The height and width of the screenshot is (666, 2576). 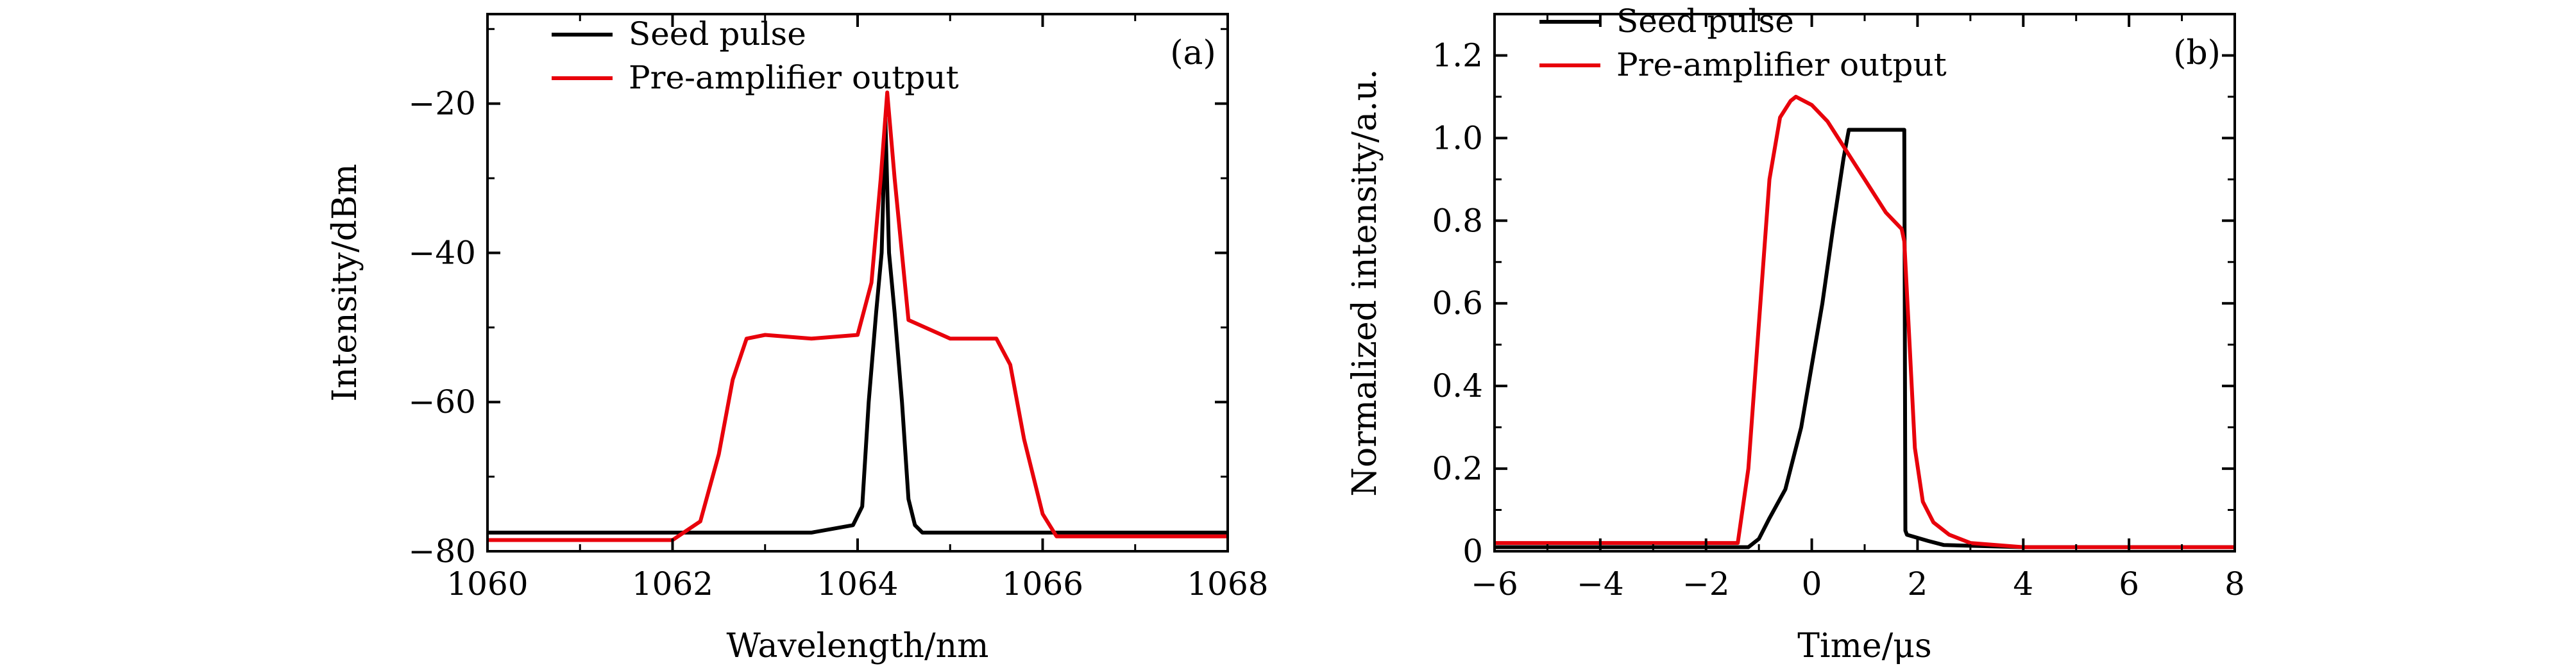 What do you see at coordinates (442, 551) in the screenshot?
I see `y-tick-label: −80` at bounding box center [442, 551].